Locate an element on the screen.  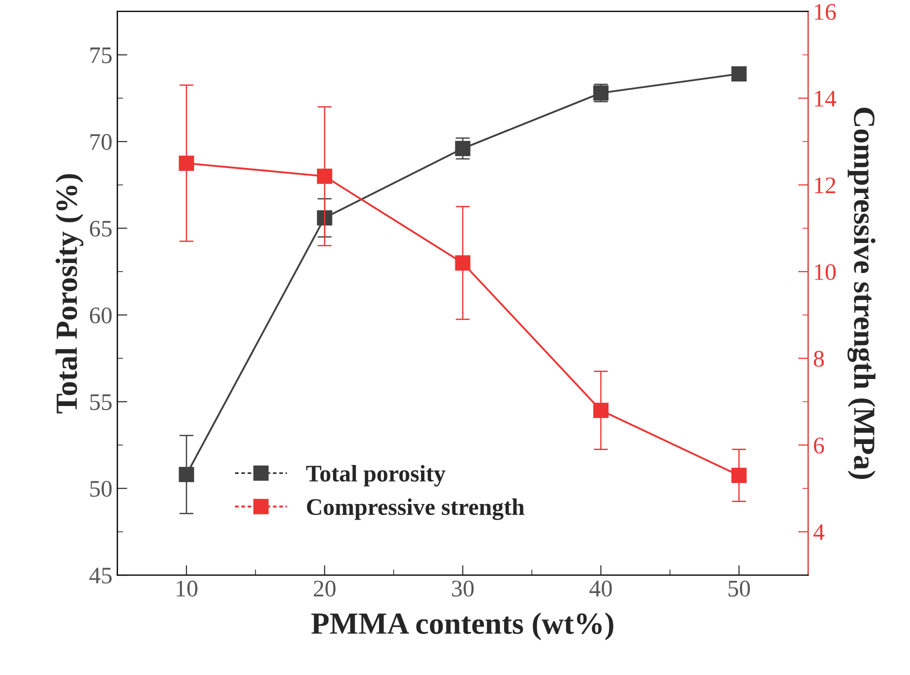
y2-axis-title: Compressive strength (MPa) is located at coordinates (861, 293).